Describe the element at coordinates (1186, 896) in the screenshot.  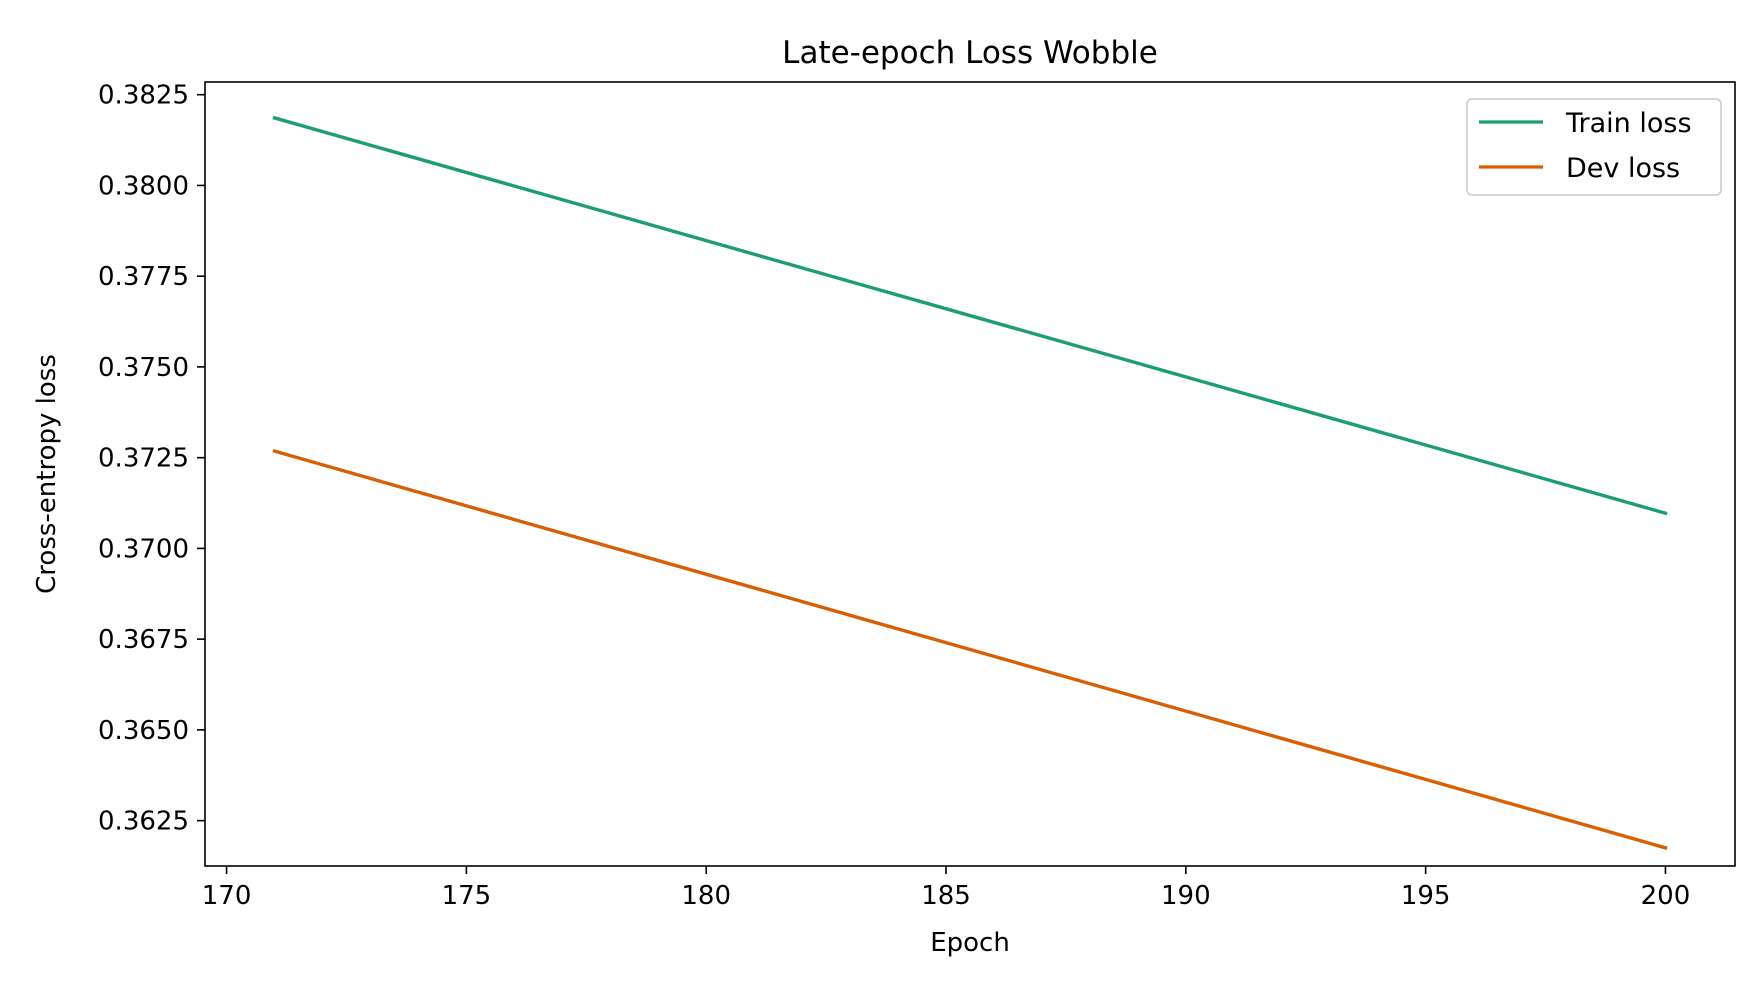
I see `x-tick-label: 190` at that location.